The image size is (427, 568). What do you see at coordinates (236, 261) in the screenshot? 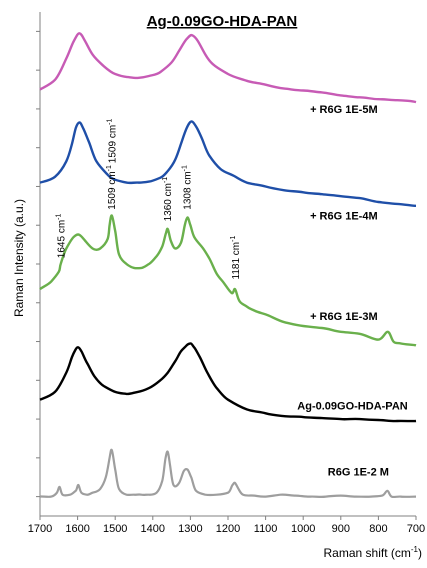
I see `peak-annotation-text: 1181 cm` at bounding box center [236, 261].